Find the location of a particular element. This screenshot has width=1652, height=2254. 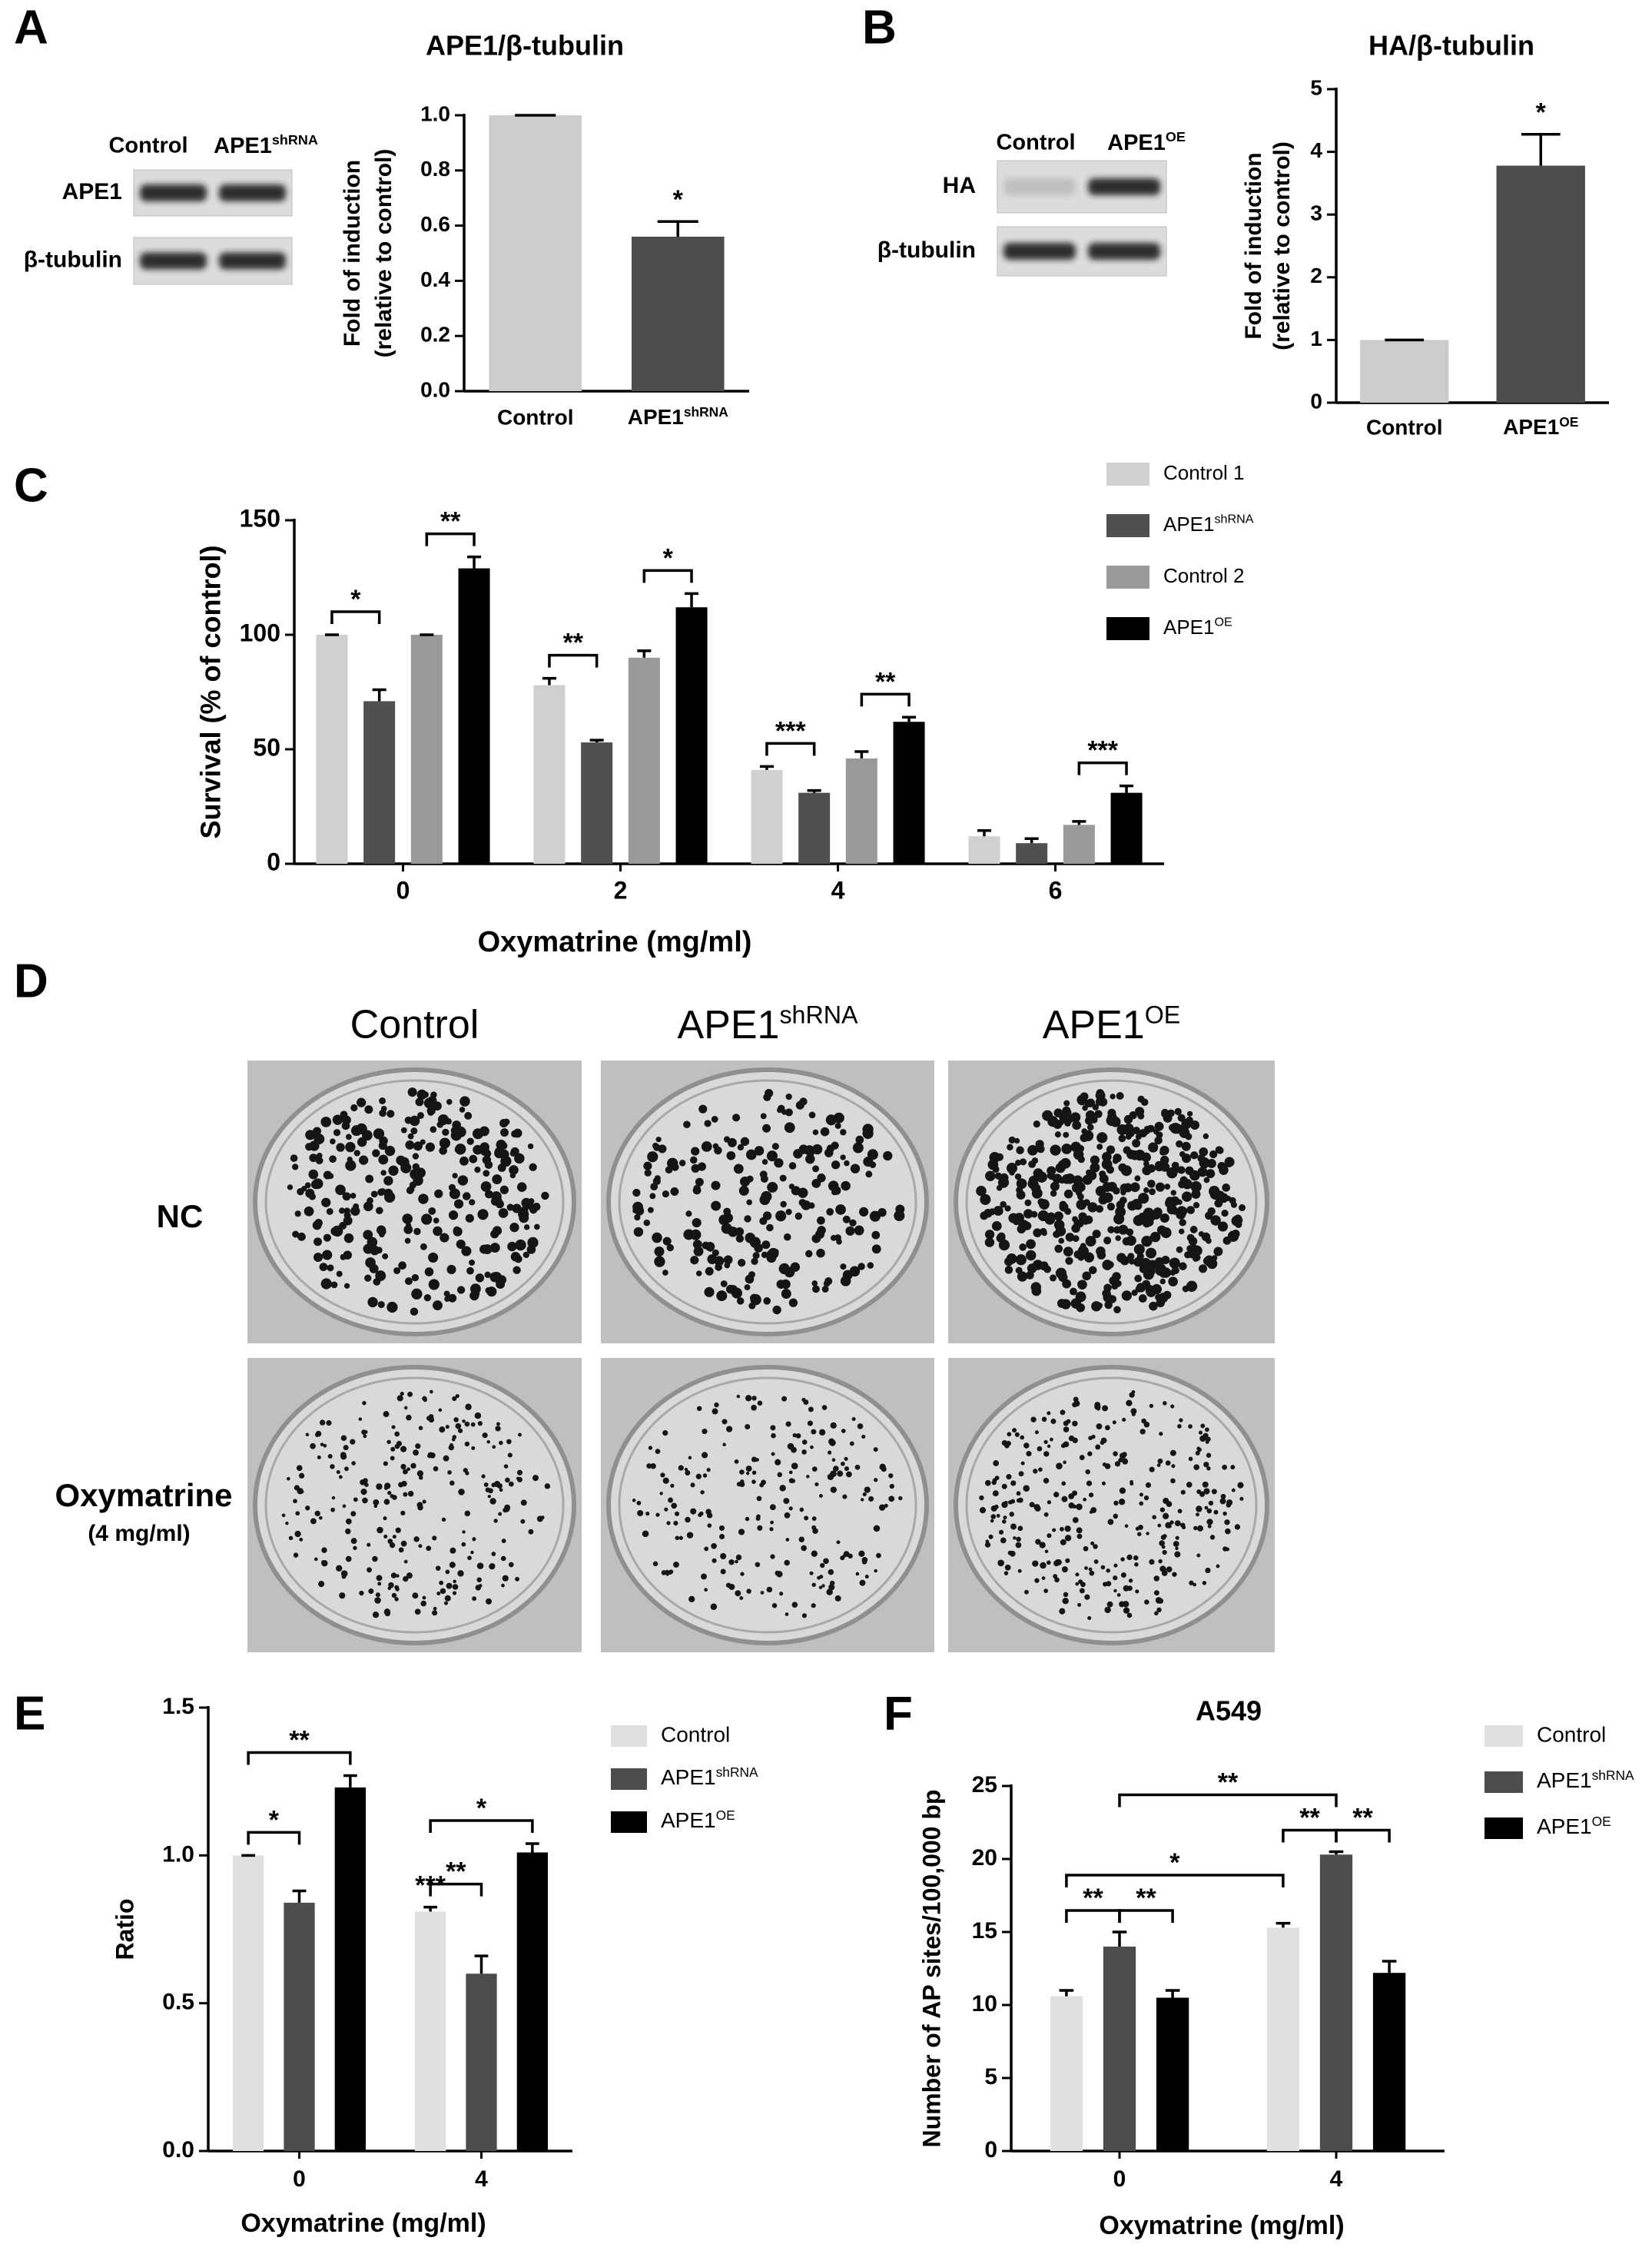

y-tick-label: 10 is located at coordinates (984, 2004).